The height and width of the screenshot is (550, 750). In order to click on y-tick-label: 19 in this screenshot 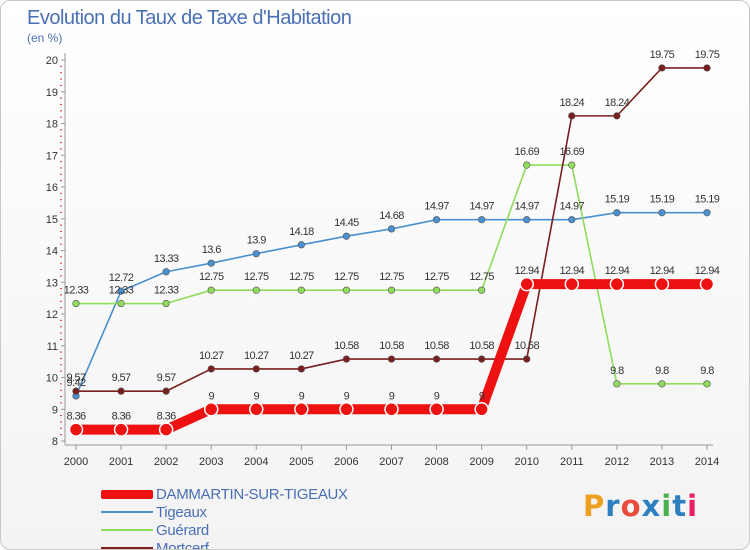, I will do `click(52, 93)`.